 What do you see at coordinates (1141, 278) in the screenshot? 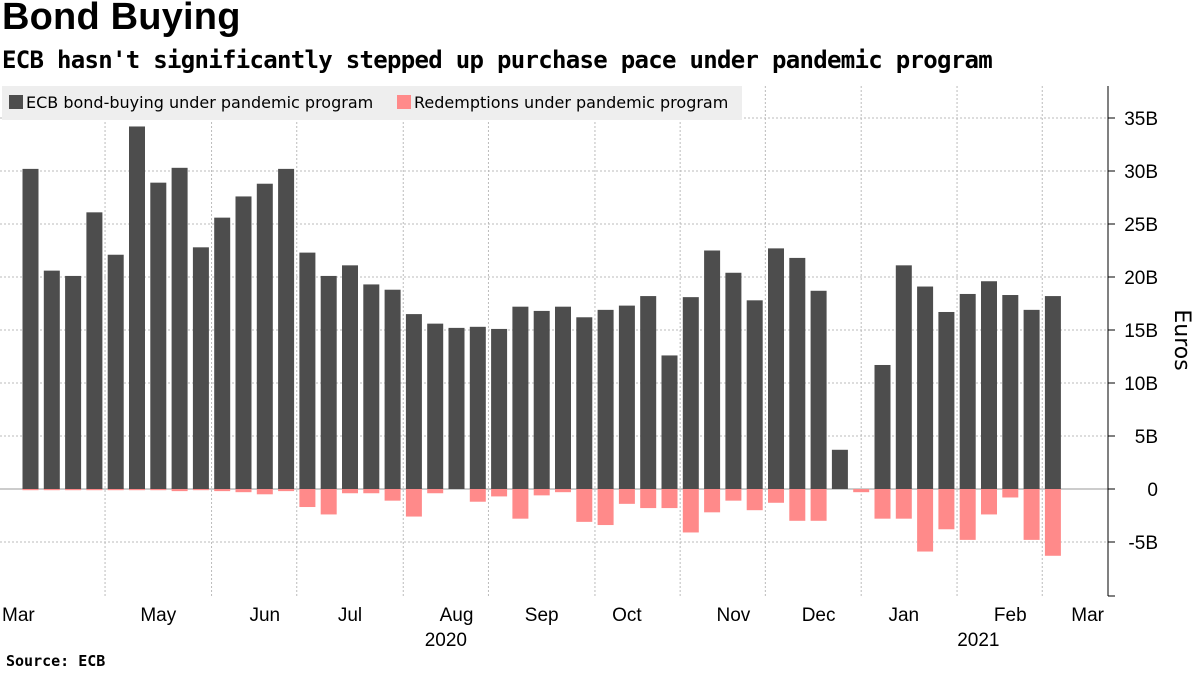
I see `y-tick-label: 20B` at bounding box center [1141, 278].